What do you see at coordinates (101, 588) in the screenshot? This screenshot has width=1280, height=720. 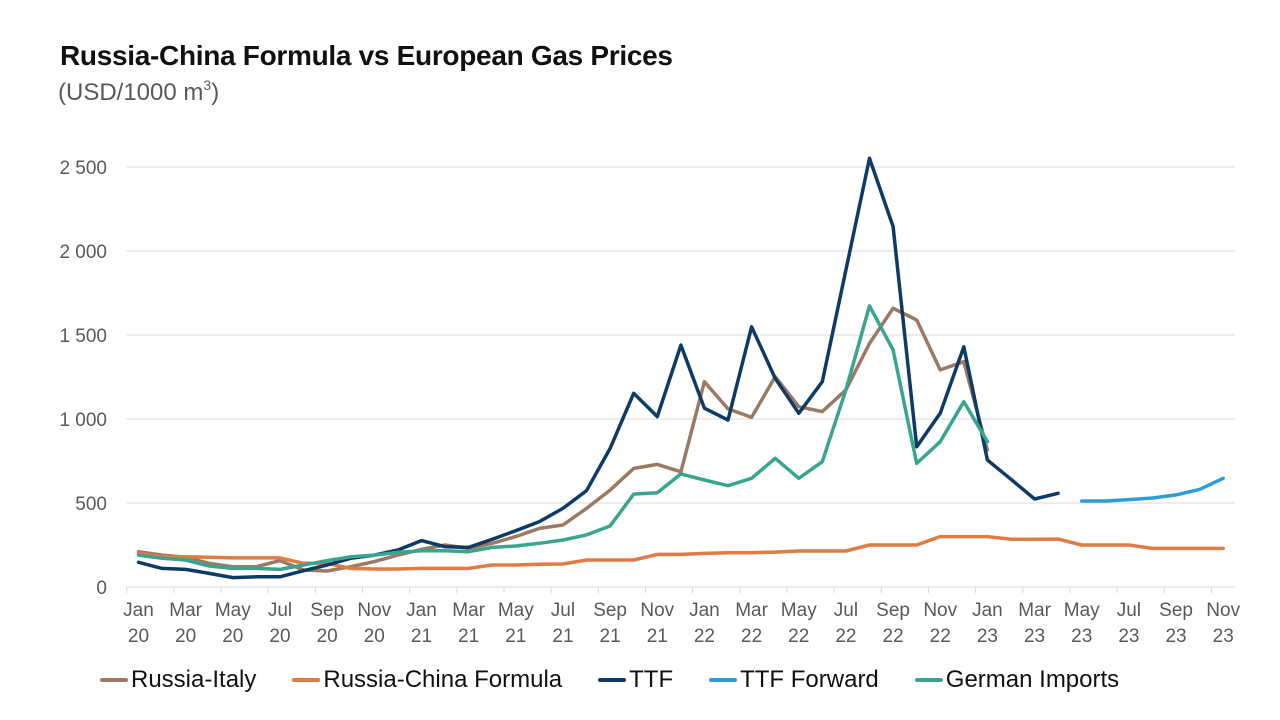 I see `y-tick-label: 0` at bounding box center [101, 588].